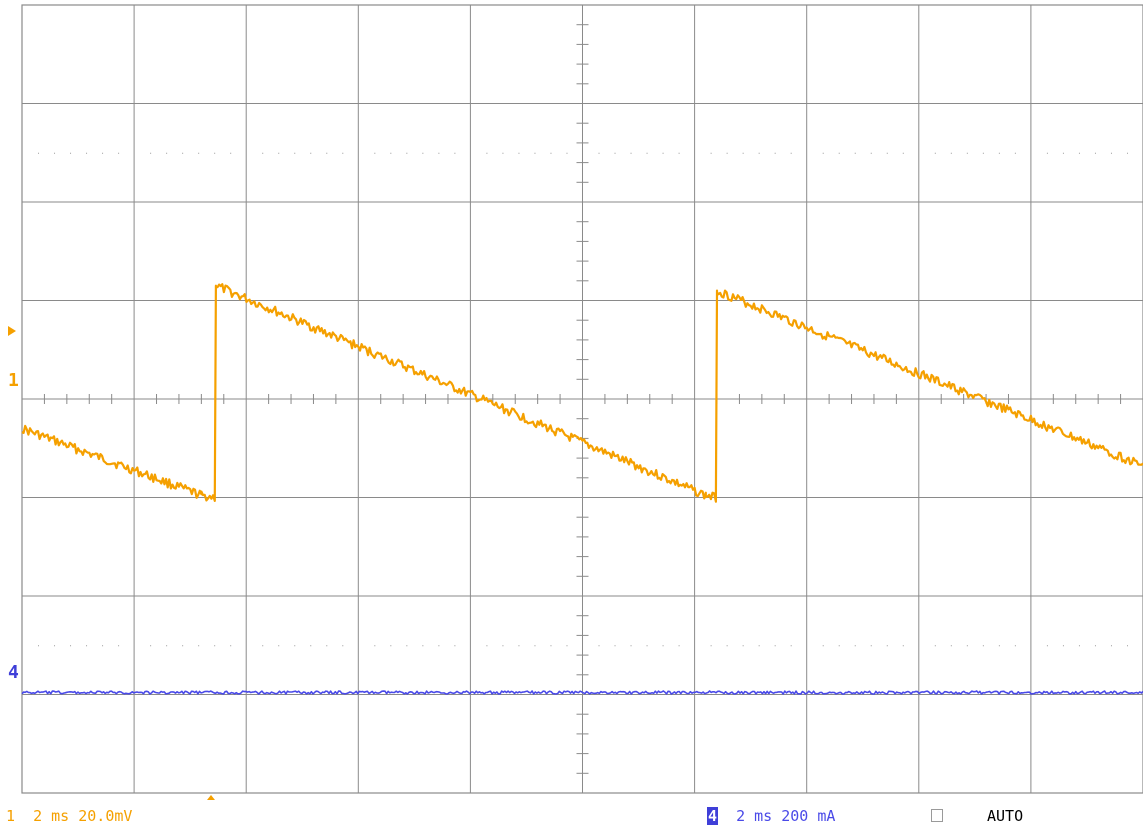 This screenshot has height=831, width=1143. I want to click on trace-ch4, so click(582, 692).